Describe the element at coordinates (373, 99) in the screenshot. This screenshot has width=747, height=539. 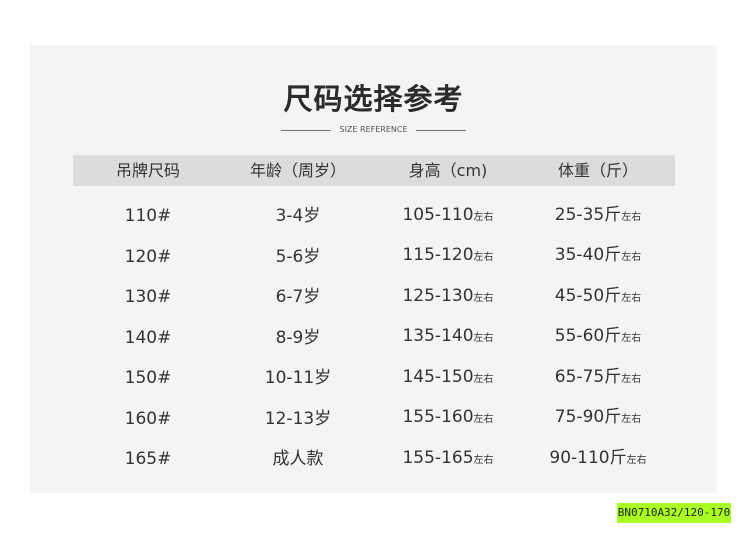
I see `page-title: 尺码选择参考` at that location.